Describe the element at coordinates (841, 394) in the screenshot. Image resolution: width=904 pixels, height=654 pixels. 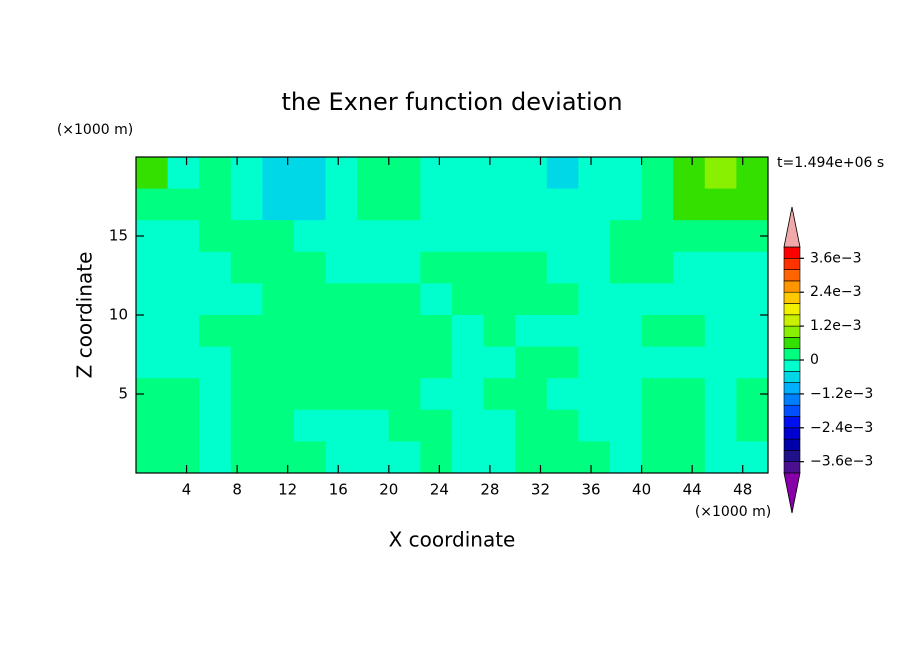
I see `colorbar-tick-label: −1.2e−3` at that location.